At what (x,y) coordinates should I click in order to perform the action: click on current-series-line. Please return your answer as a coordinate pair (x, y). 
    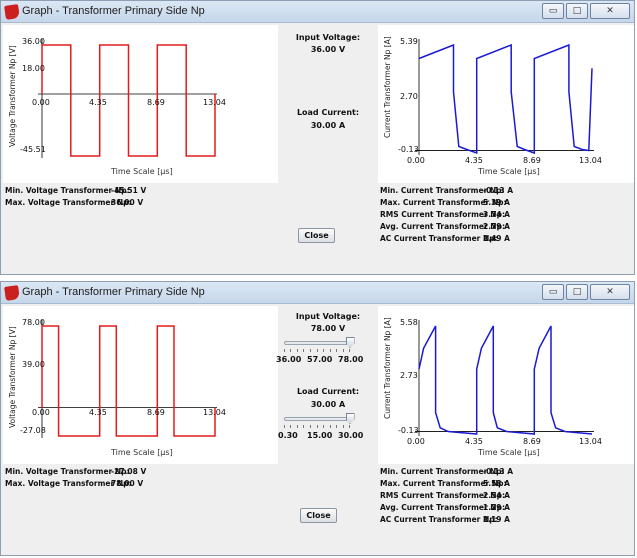
    Looking at the image, I should click on (505, 380).